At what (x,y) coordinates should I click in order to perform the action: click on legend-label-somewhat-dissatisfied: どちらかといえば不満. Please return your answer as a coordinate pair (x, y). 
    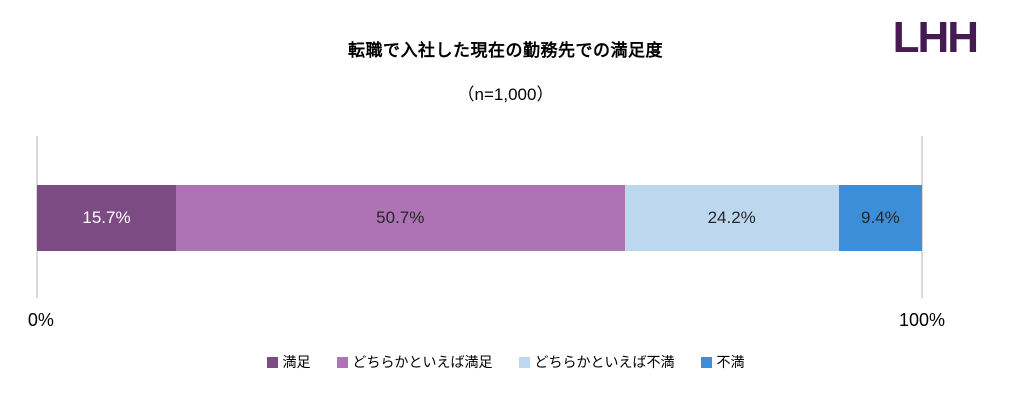
    Looking at the image, I should click on (604, 362).